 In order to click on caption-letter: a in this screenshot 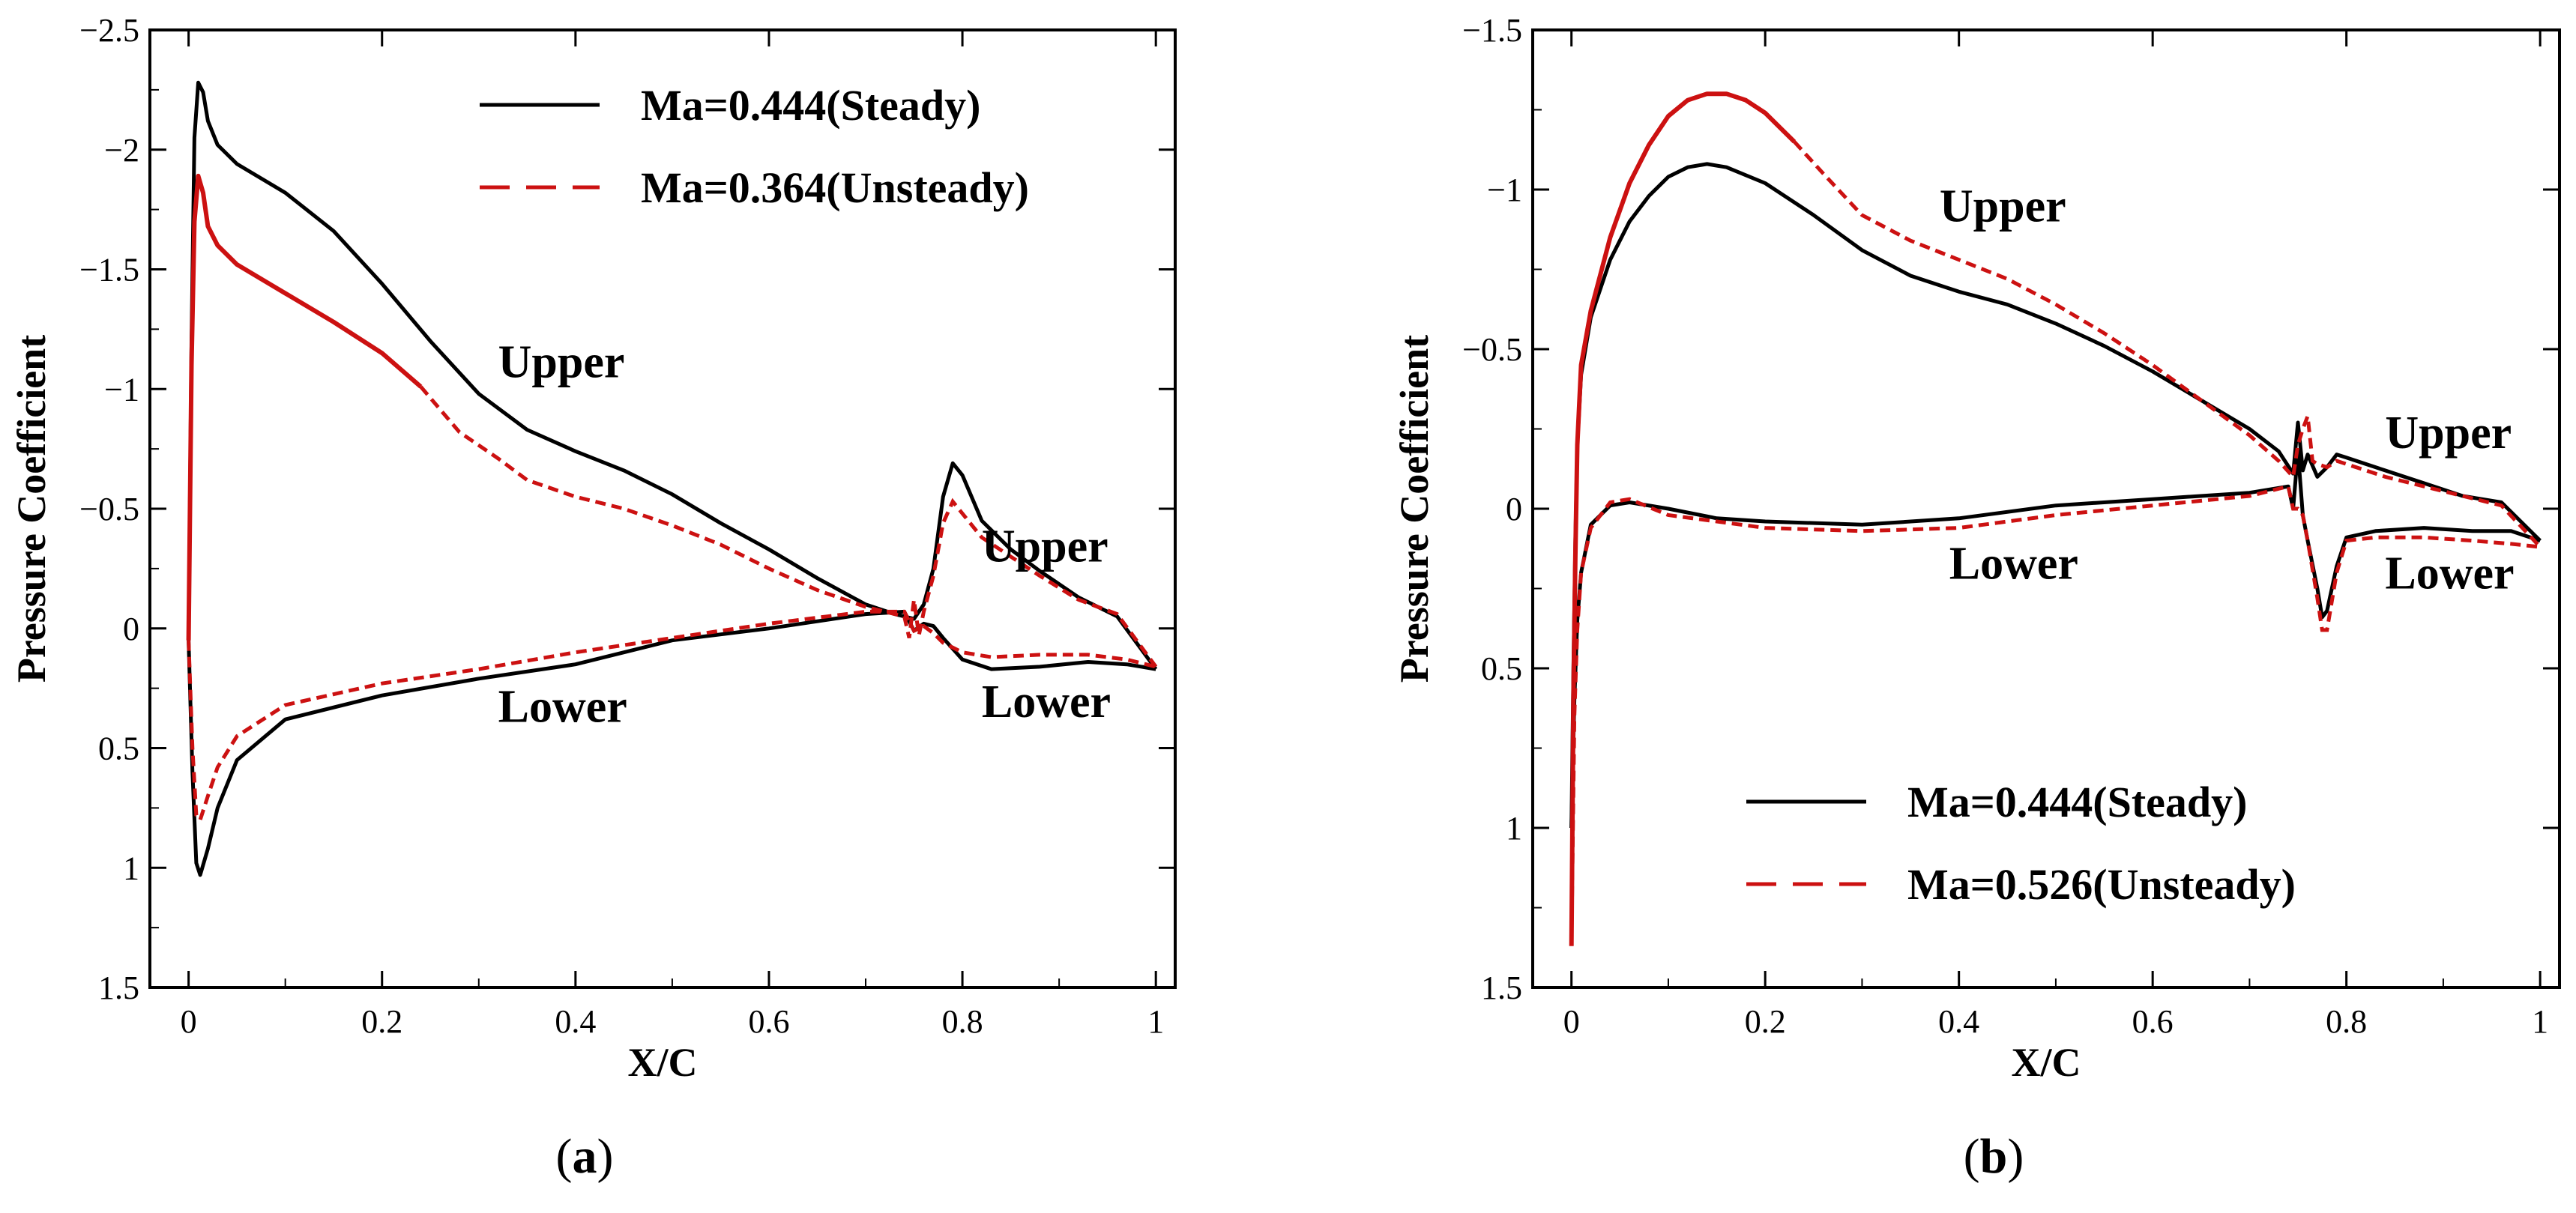, I will do `click(585, 1156)`.